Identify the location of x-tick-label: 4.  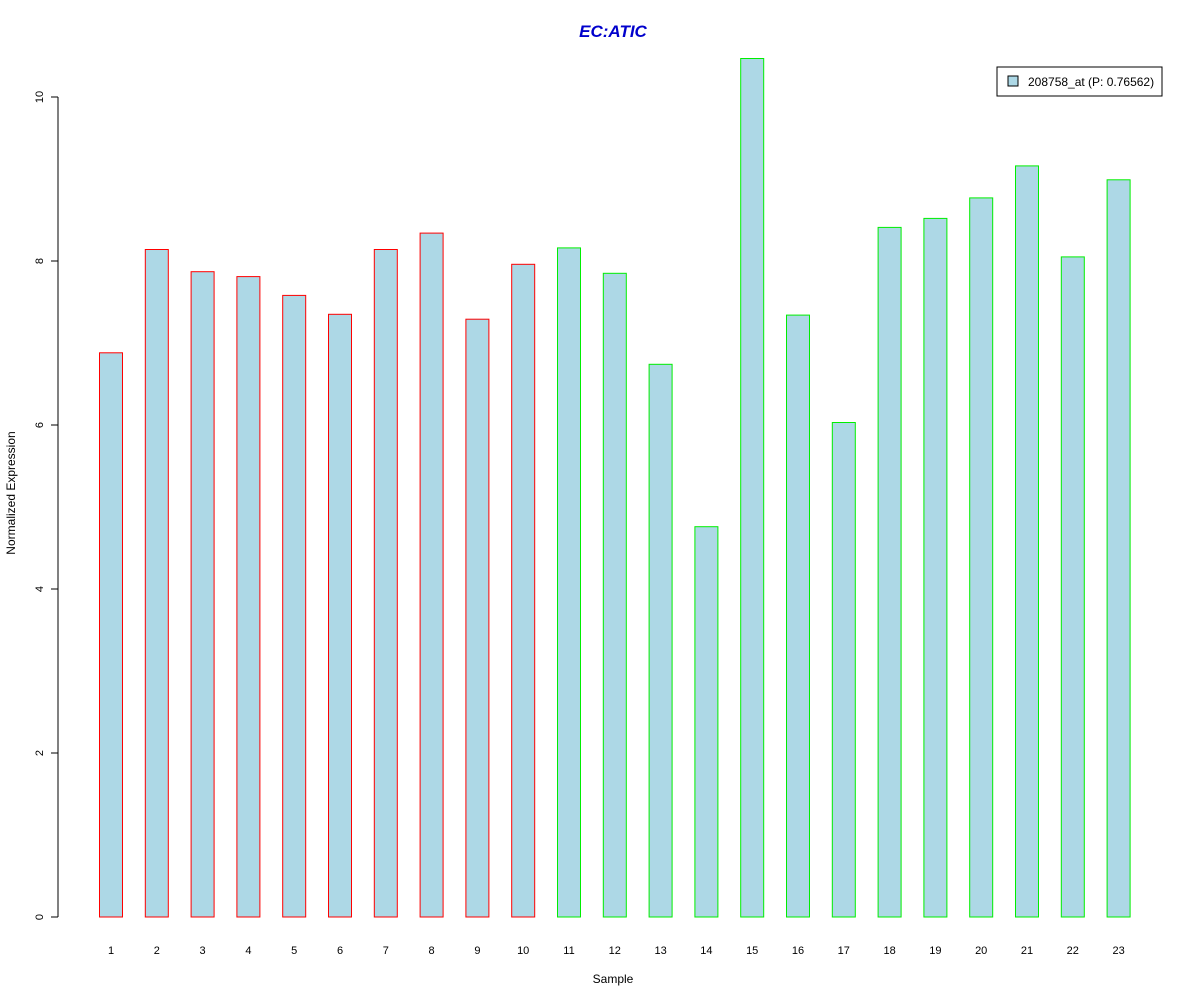
(248, 951).